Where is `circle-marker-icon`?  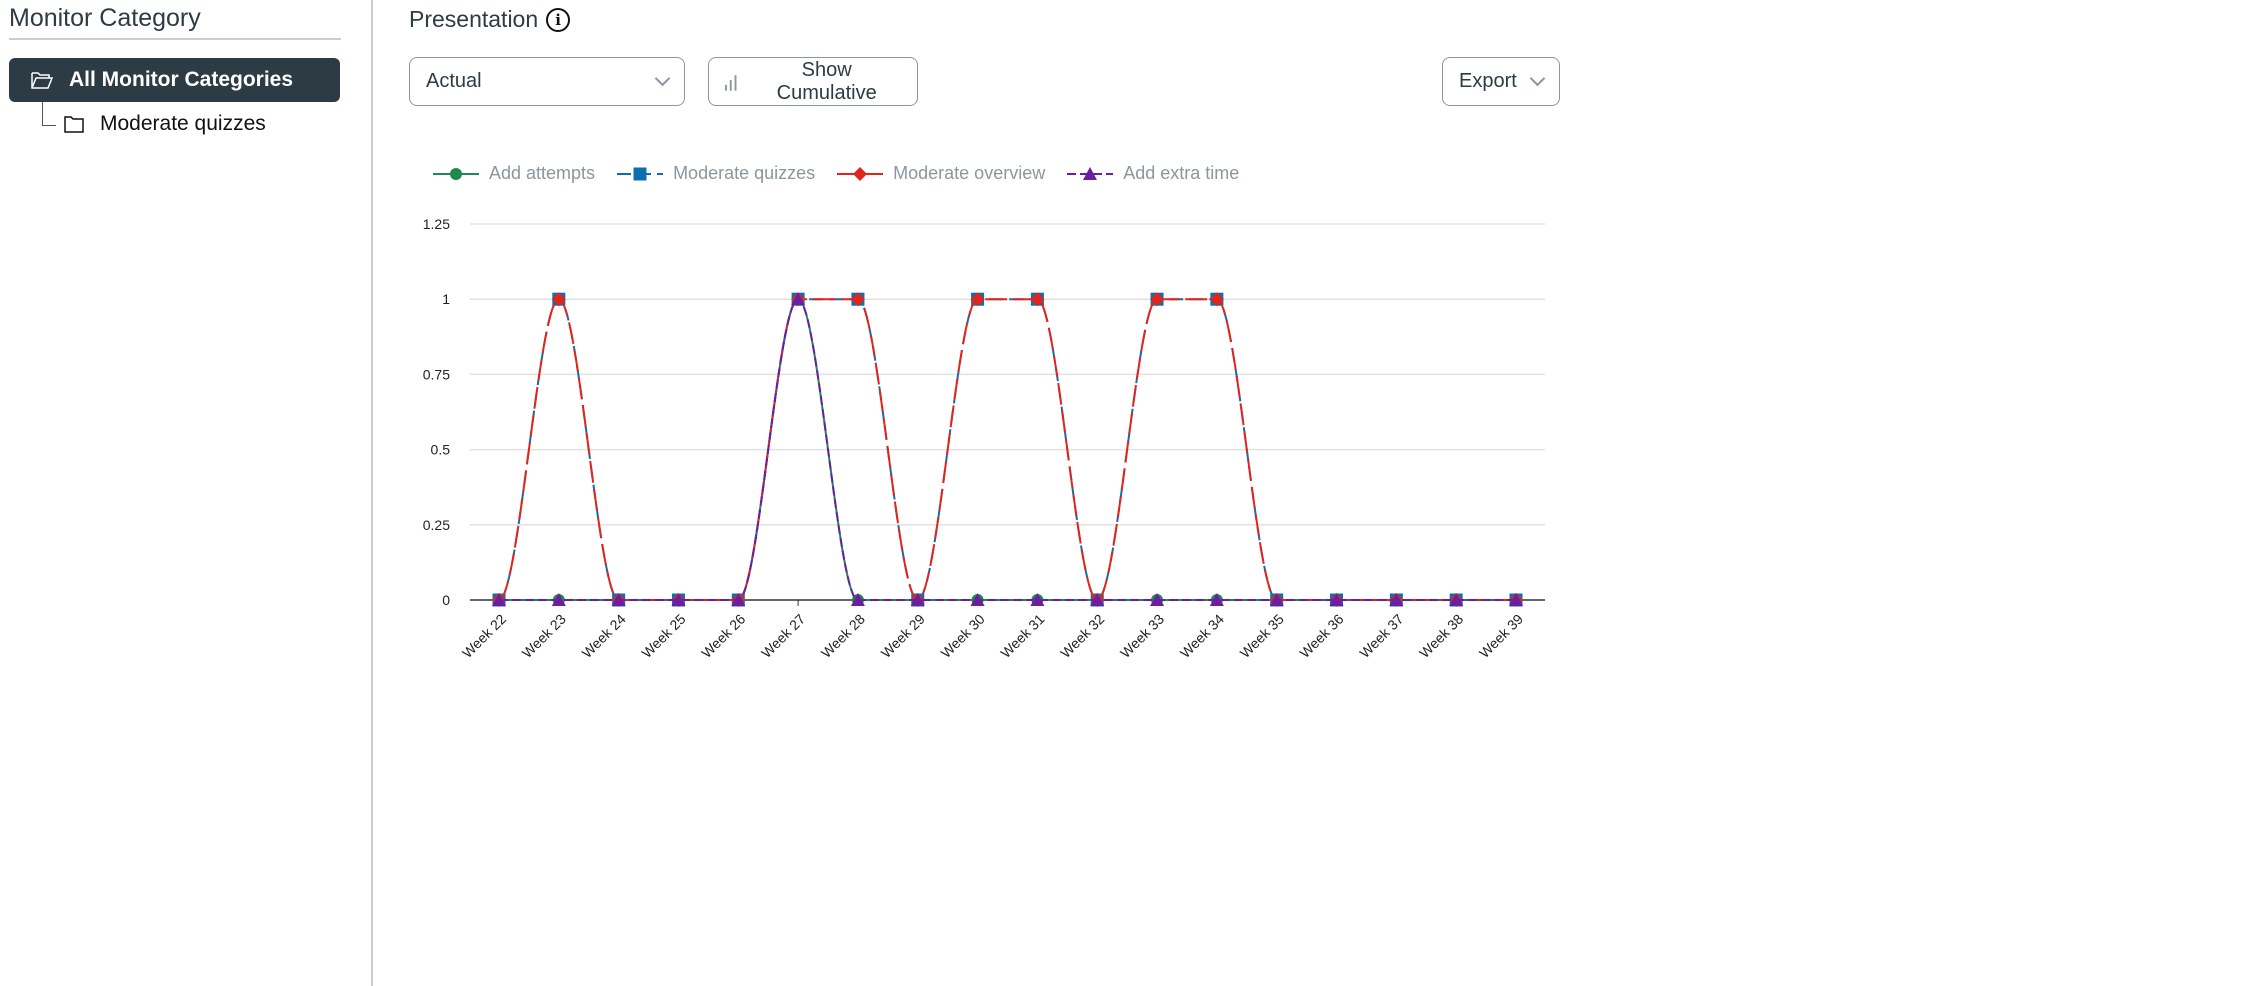
circle-marker-icon is located at coordinates (456, 173).